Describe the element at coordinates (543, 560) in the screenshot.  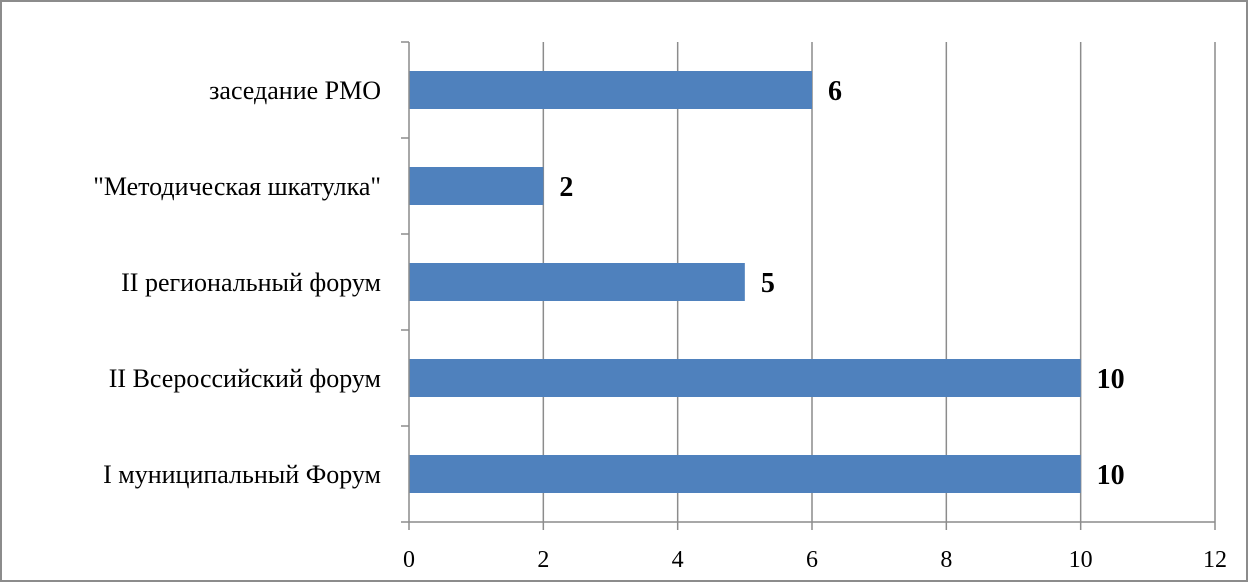
I see `x-tick-label: 2` at that location.